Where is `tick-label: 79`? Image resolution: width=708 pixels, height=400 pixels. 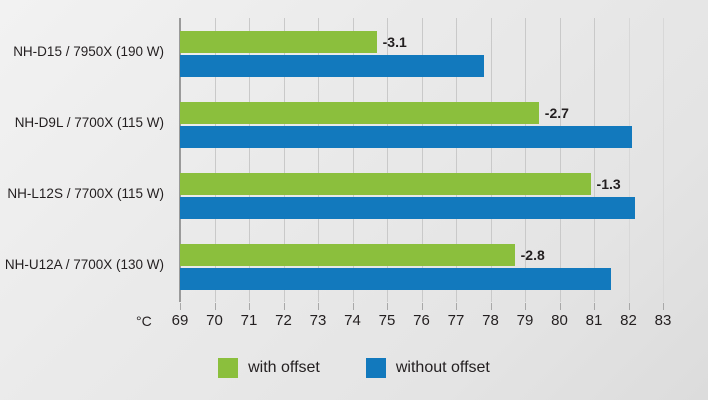 tick-label: 79 is located at coordinates (525, 320).